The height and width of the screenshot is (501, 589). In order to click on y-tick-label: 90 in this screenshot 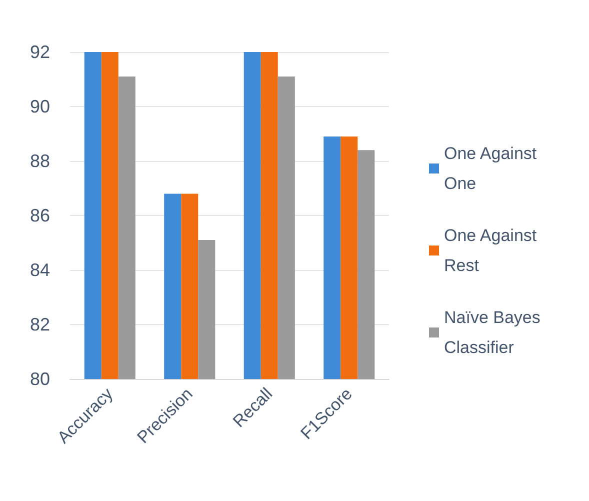, I will do `click(40, 106)`.